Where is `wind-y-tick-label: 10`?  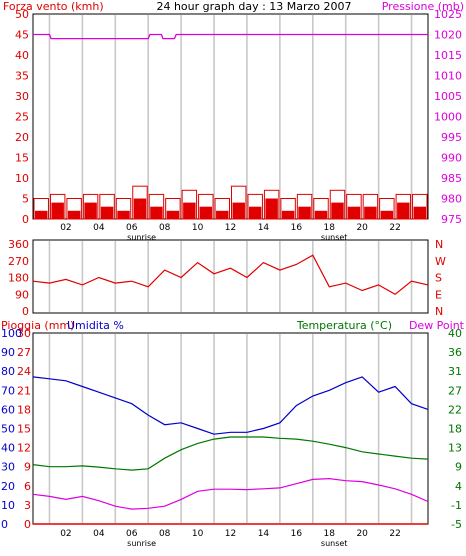 wind-y-tick-label: 10 is located at coordinates (22, 178).